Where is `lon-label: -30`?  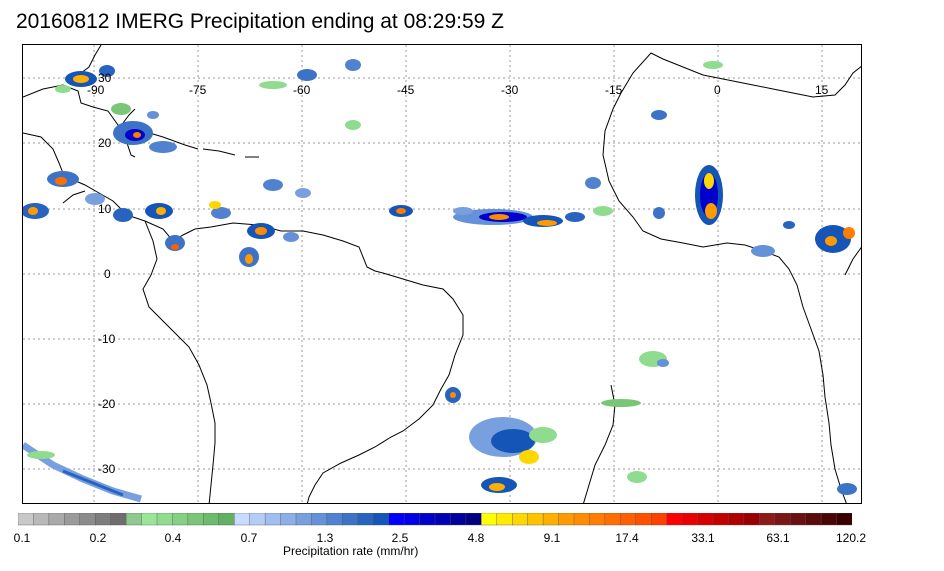 lon-label: -30 is located at coordinates (510, 90).